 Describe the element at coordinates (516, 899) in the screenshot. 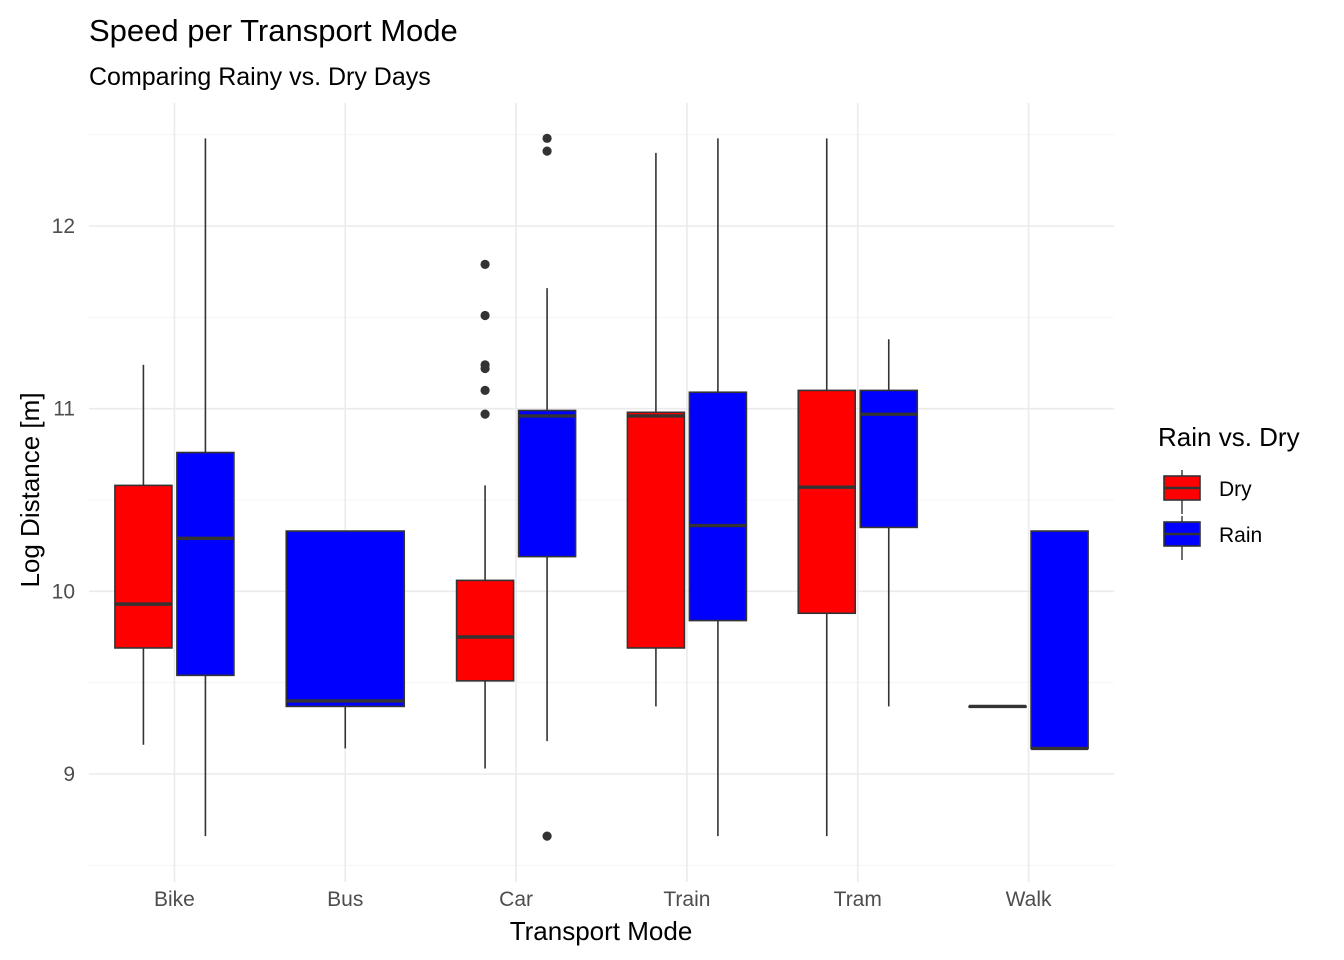

I see `x-tick-label: Car` at that location.